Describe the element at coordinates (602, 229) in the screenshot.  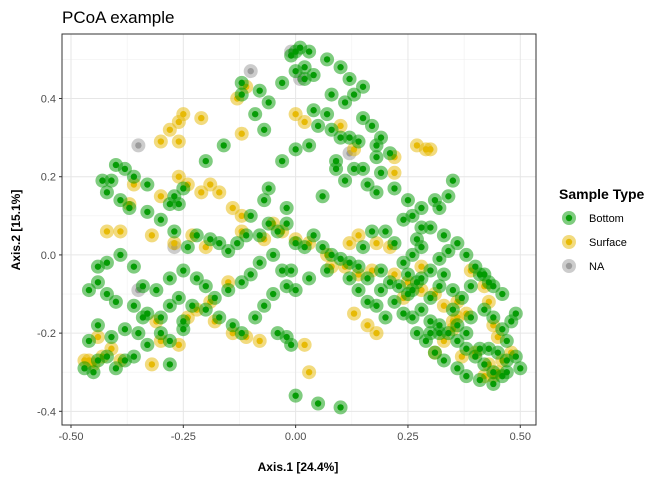
I see `legend: Sample Type Bottom Surface NA` at that location.